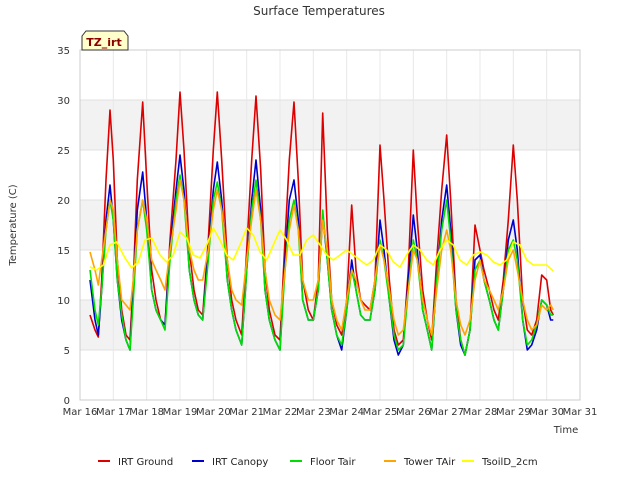 This screenshot has width=640, height=480. What do you see at coordinates (429, 462) in the screenshot?
I see `legend-label: Tower TAir` at bounding box center [429, 462].